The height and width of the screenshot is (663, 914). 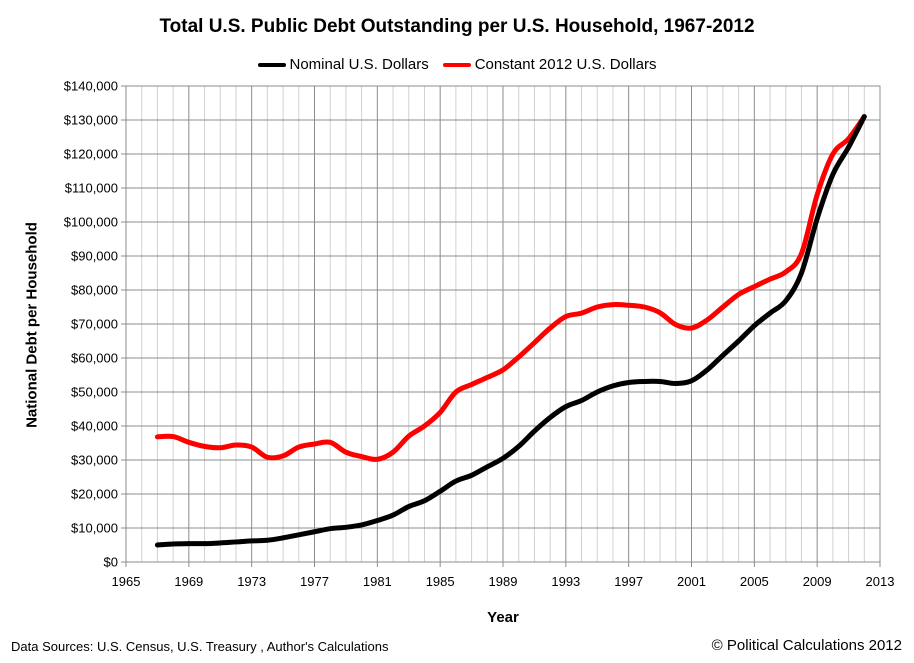 I want to click on copyright: © Political Calculations 2012, so click(x=806, y=645).